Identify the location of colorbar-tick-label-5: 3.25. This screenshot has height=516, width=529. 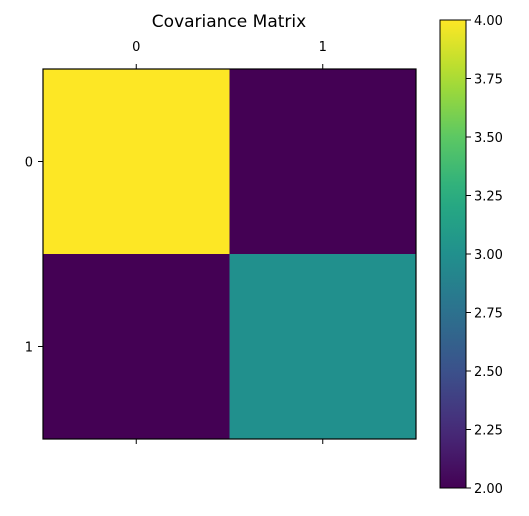
(488, 197).